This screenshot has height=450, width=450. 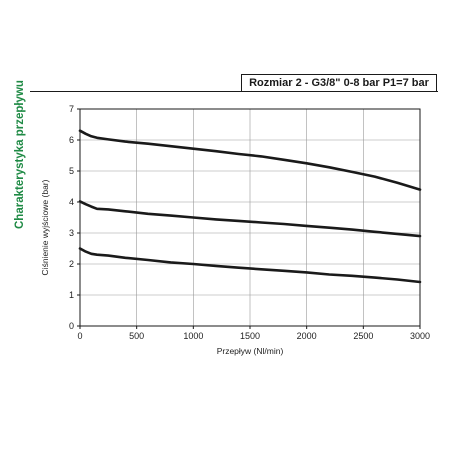 I want to click on y-tick-label: 2, so click(x=71, y=264).